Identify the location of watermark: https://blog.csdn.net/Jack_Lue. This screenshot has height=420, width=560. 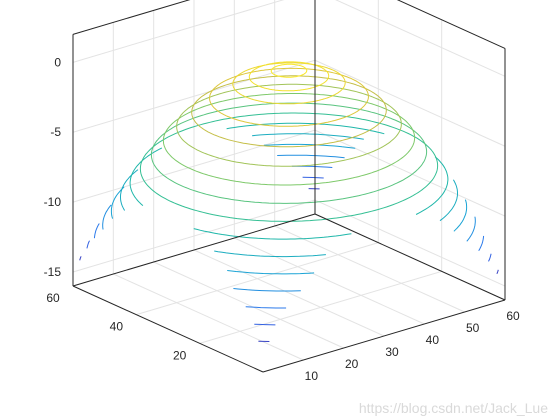
(453, 408).